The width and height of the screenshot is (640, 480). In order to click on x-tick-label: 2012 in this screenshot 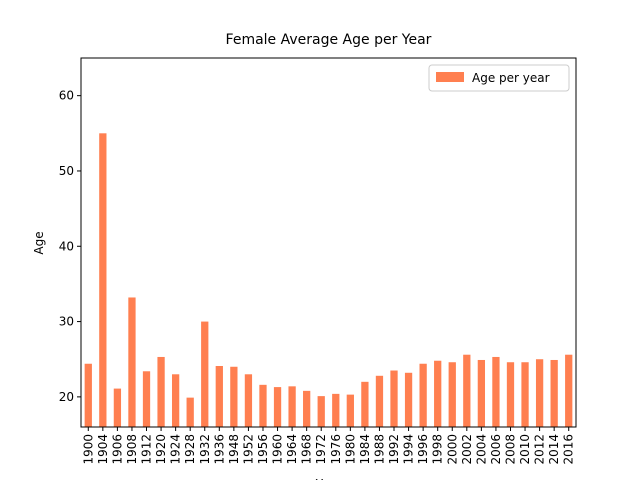, I will do `click(540, 449)`.